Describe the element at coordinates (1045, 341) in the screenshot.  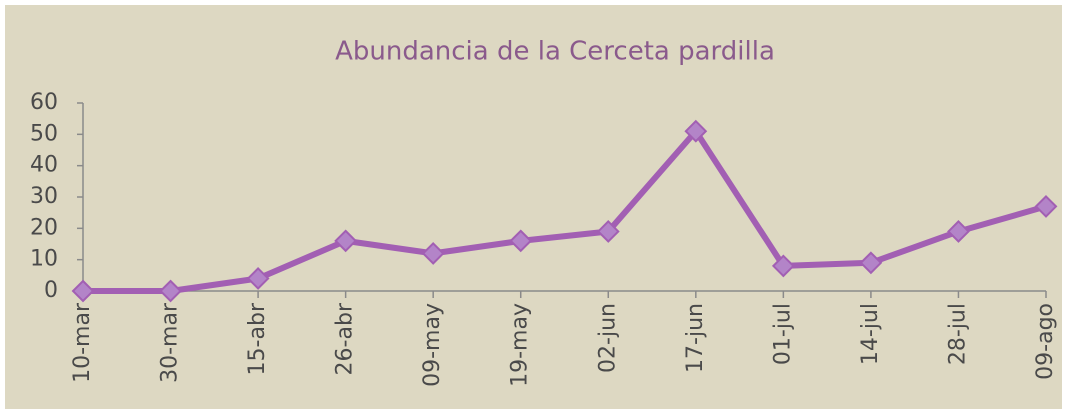
I see `x-tick-label: 09-ago` at that location.